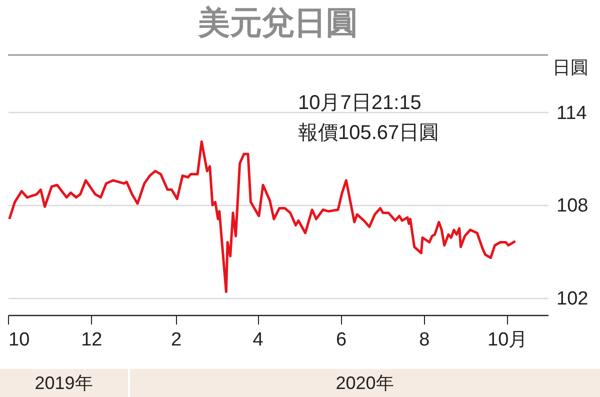 The image size is (600, 397). What do you see at coordinates (508, 340) in the screenshot?
I see `x-tick-label: 10月` at bounding box center [508, 340].